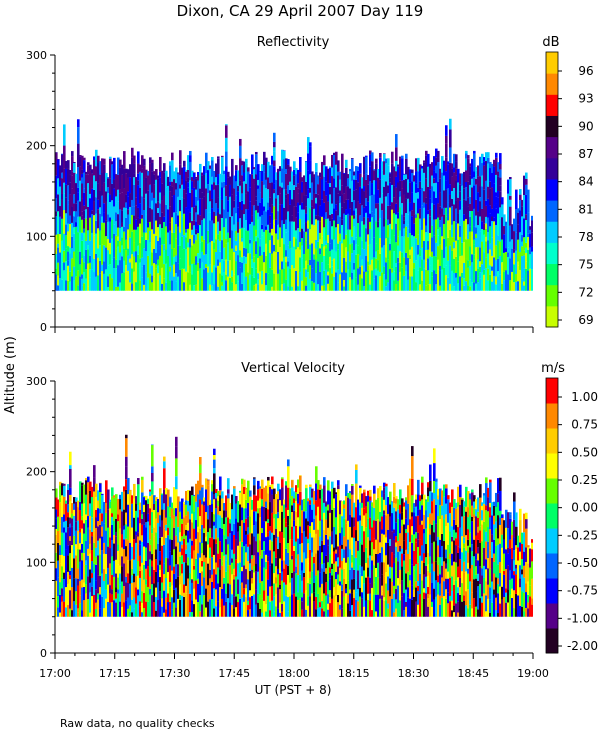 The height and width of the screenshot is (750, 600). What do you see at coordinates (585, 126) in the screenshot?
I see `colorbar-label: 90` at bounding box center [585, 126].